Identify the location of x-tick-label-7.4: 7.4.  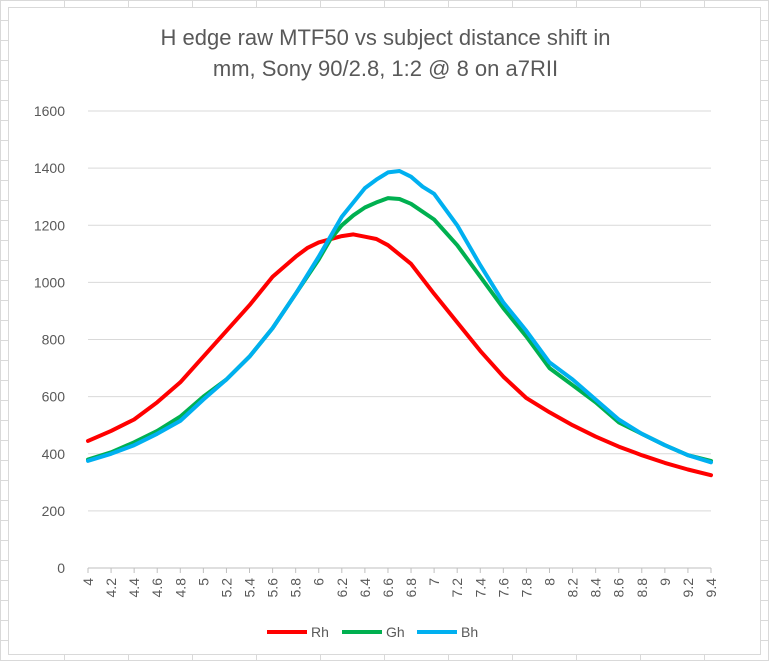
(480, 588).